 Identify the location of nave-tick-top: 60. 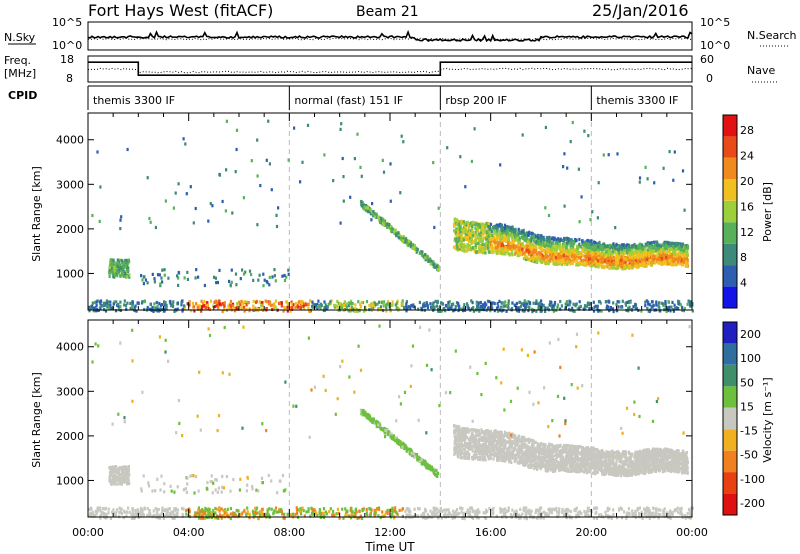
(707, 59).